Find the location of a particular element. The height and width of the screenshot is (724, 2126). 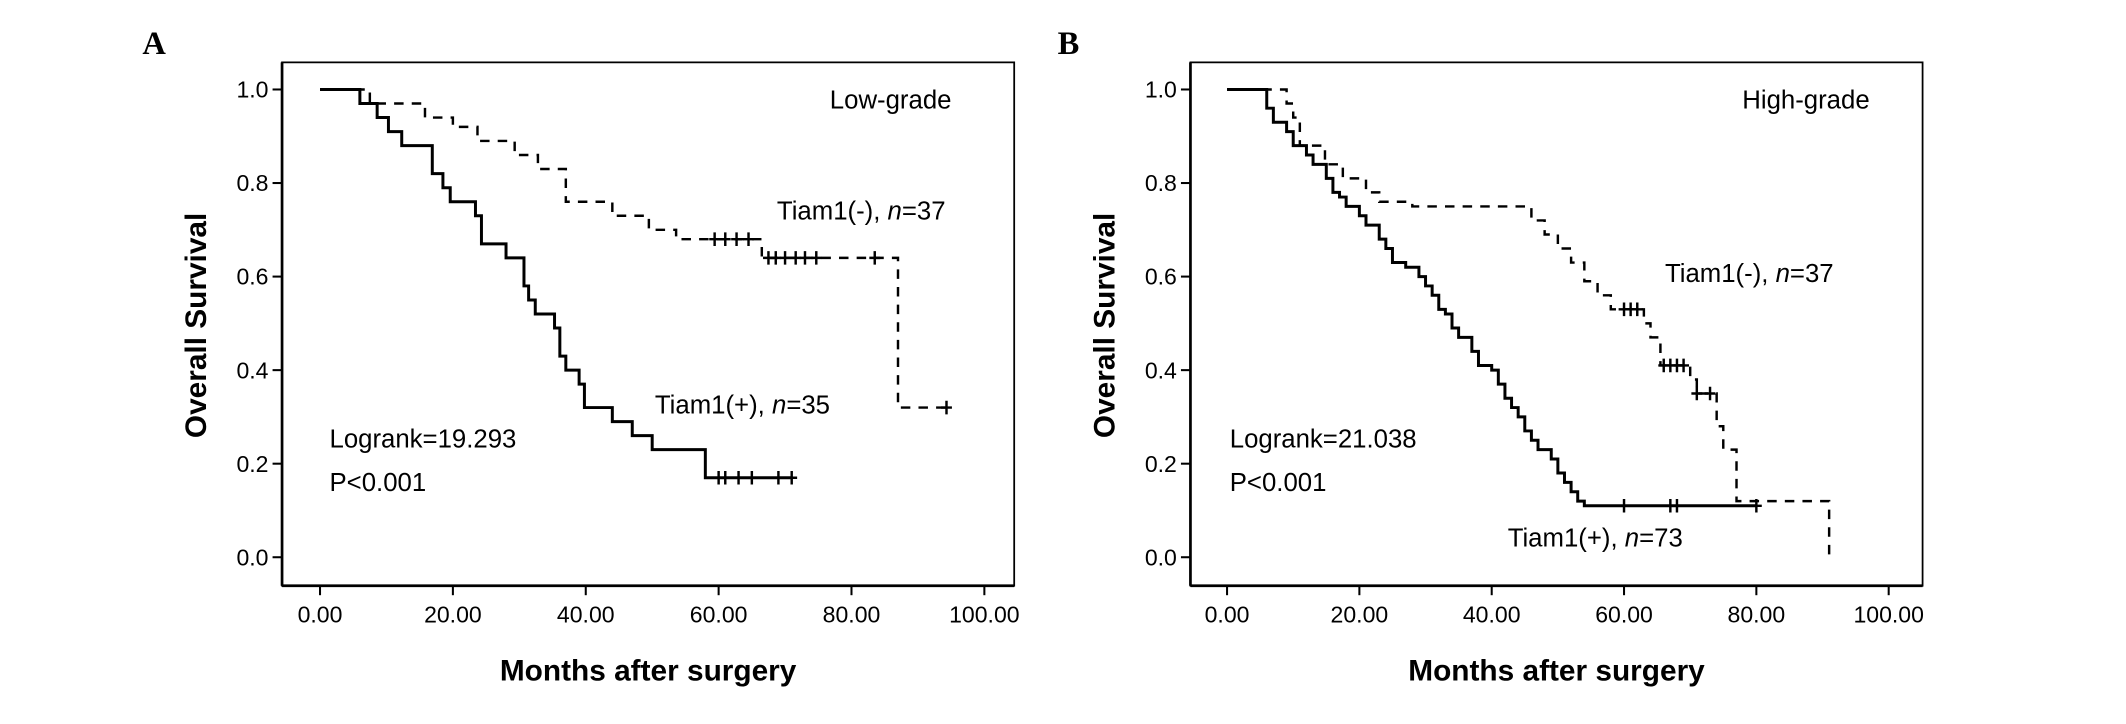

series-label: Tiam1(+), n=35 is located at coordinates (742, 406).